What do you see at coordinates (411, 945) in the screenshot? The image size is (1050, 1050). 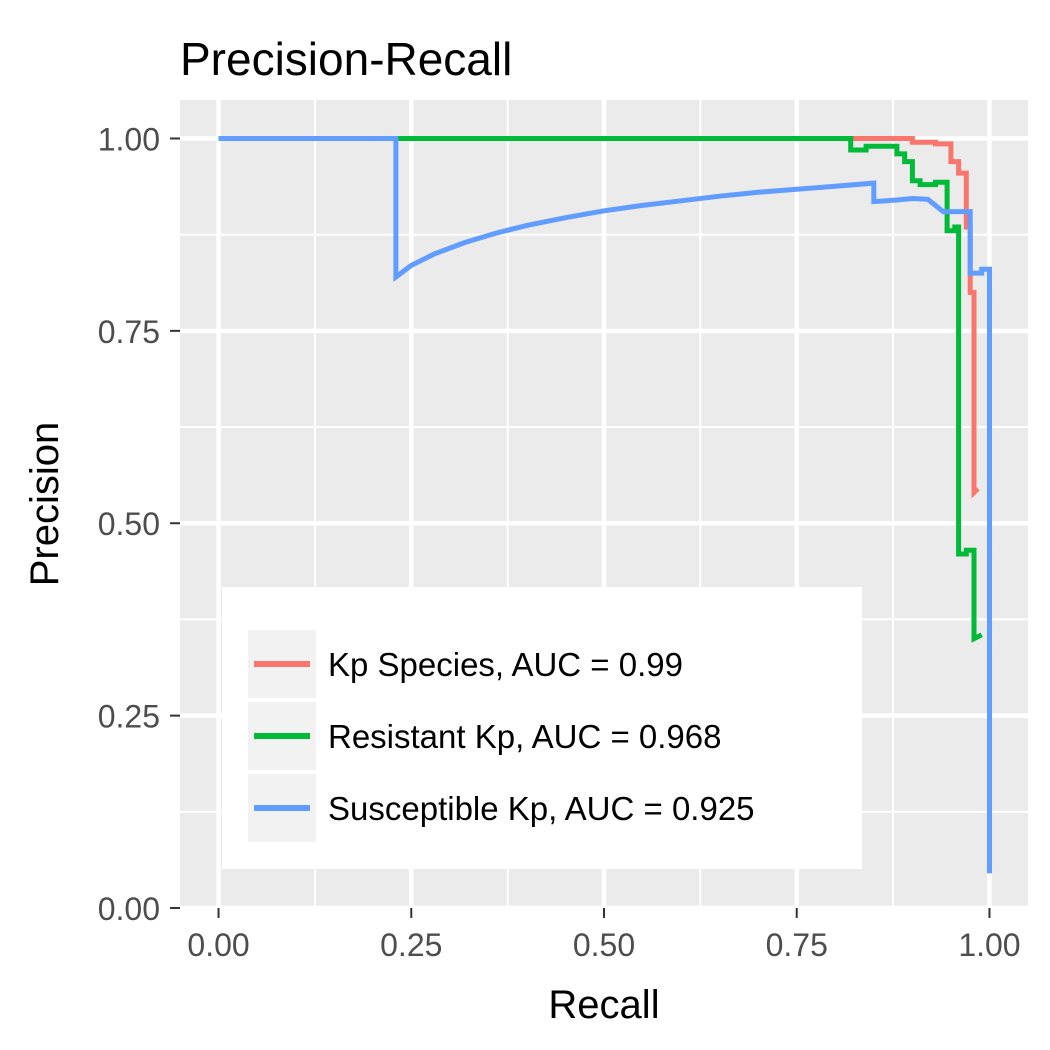 I see `x-tick-label: 0.25` at bounding box center [411, 945].